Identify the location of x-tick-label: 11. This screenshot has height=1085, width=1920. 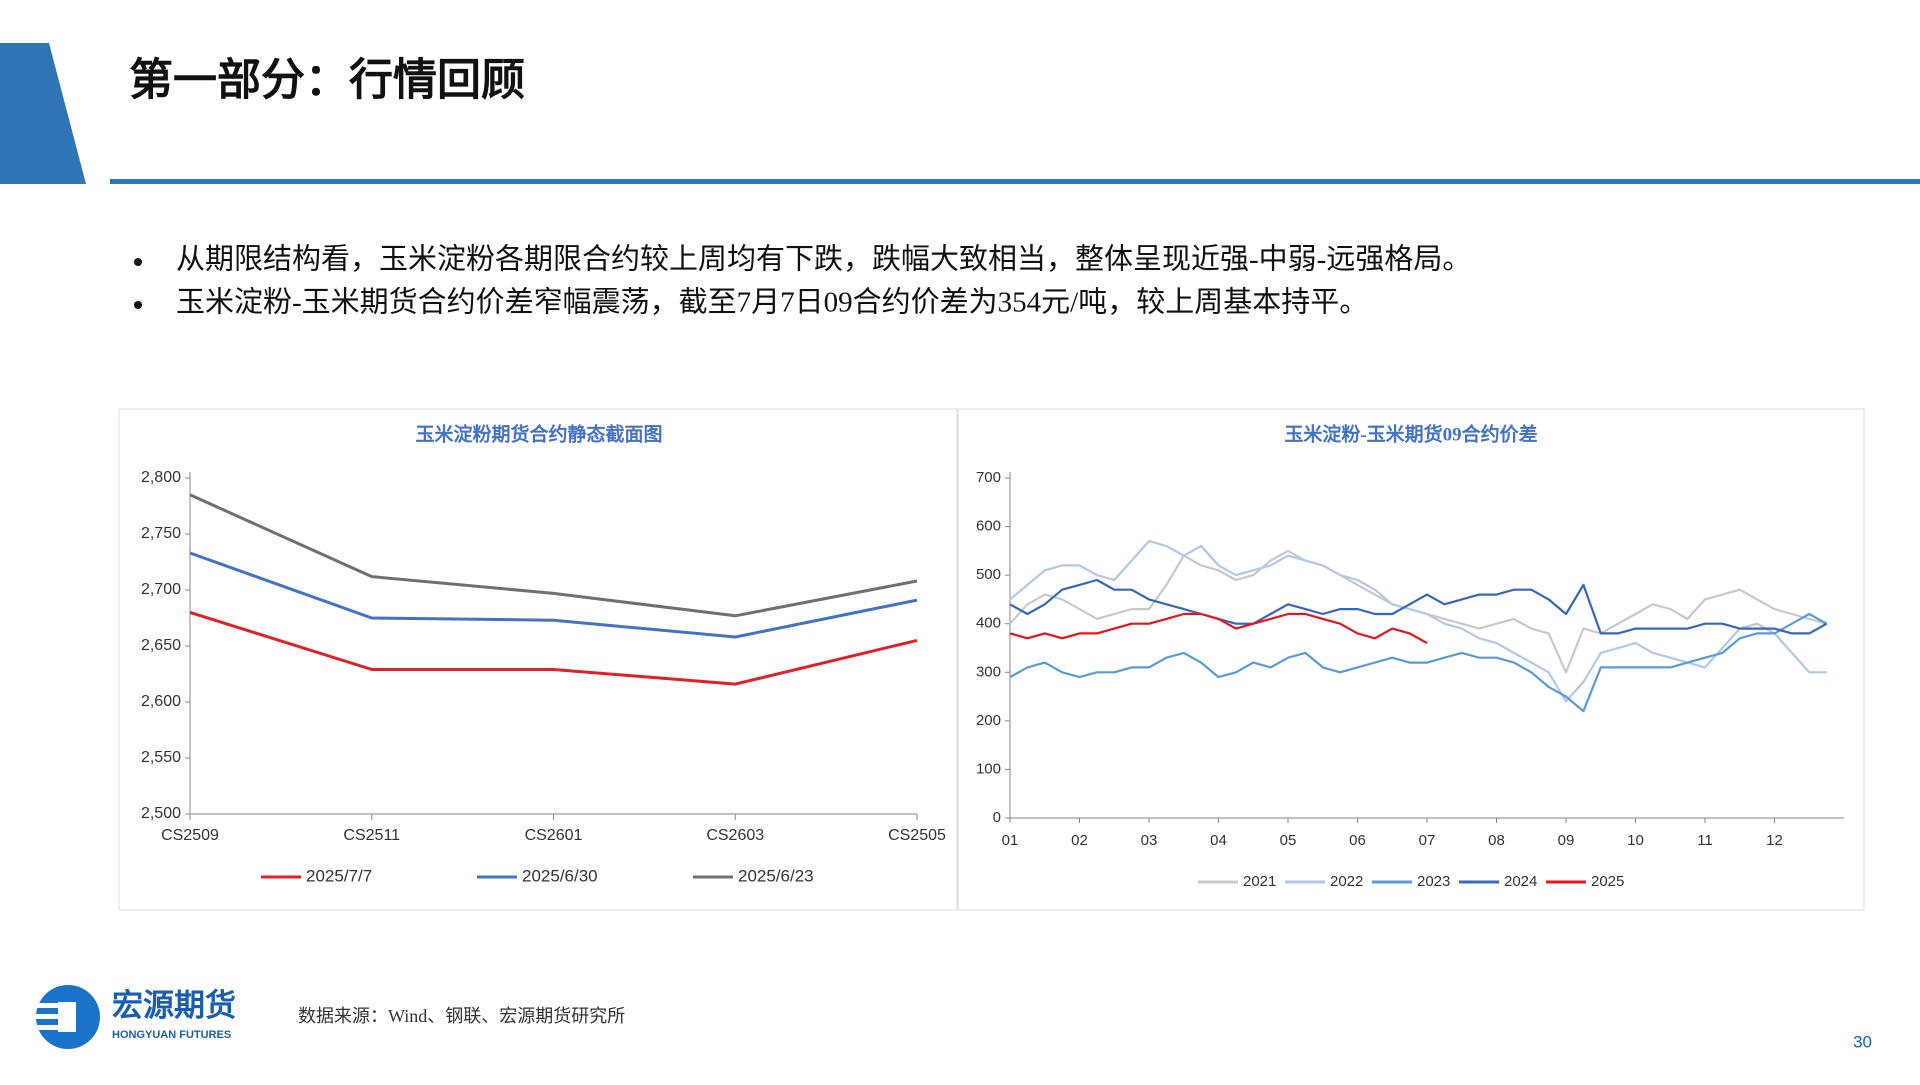
(1705, 840).